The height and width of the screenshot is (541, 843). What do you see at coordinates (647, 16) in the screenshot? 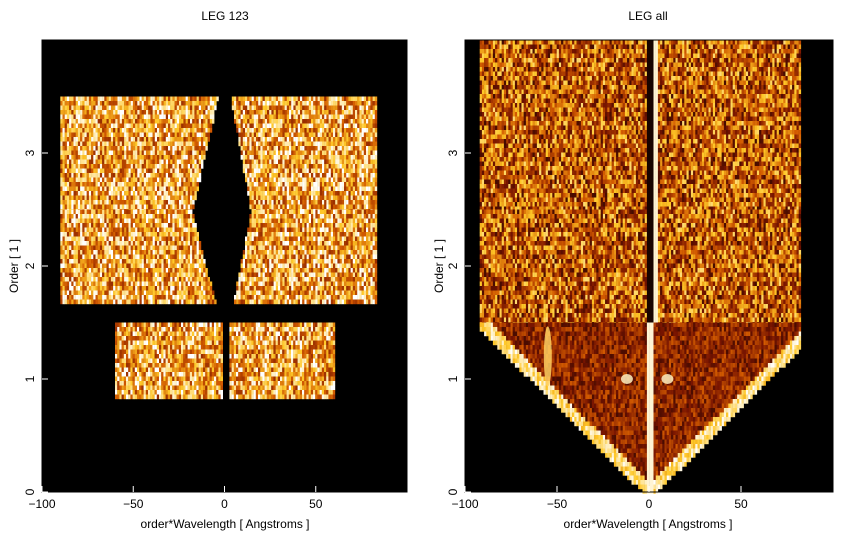
I see `chart-title: LEG all` at bounding box center [647, 16].